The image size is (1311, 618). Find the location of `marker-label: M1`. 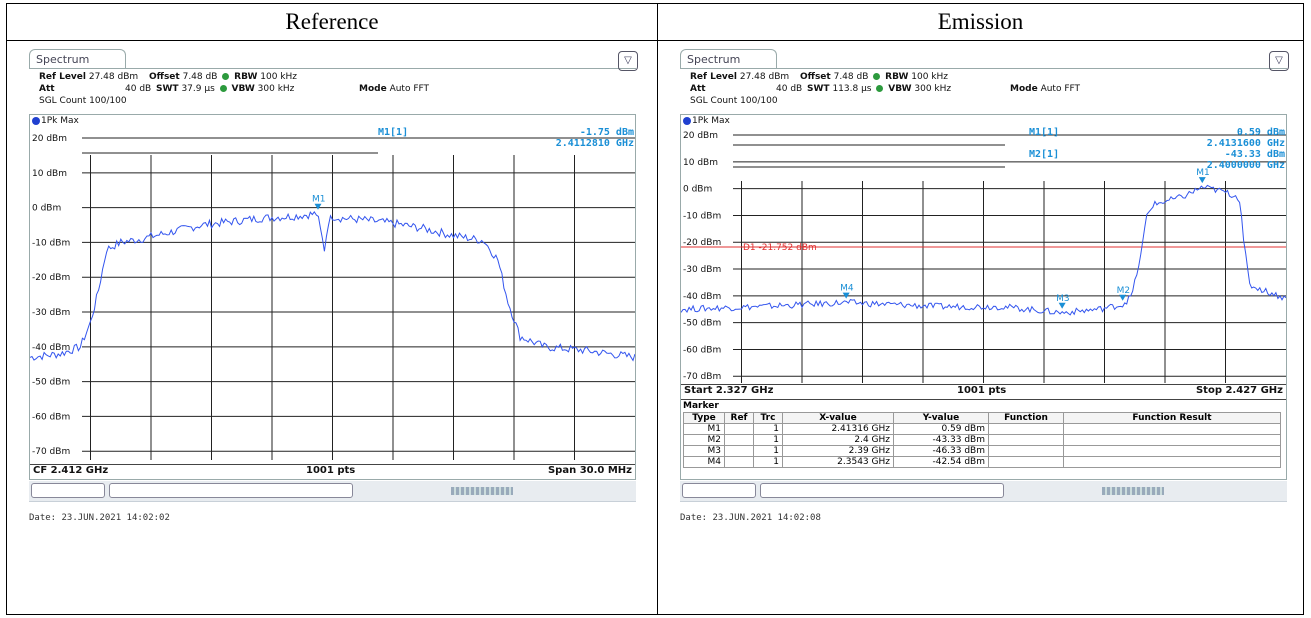

marker-label: M1 is located at coordinates (319, 200).